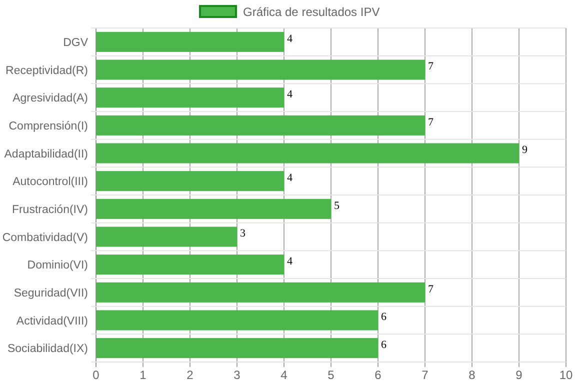 The width and height of the screenshot is (575, 387). What do you see at coordinates (331, 375) in the screenshot?
I see `x-tick-label: 5` at bounding box center [331, 375].